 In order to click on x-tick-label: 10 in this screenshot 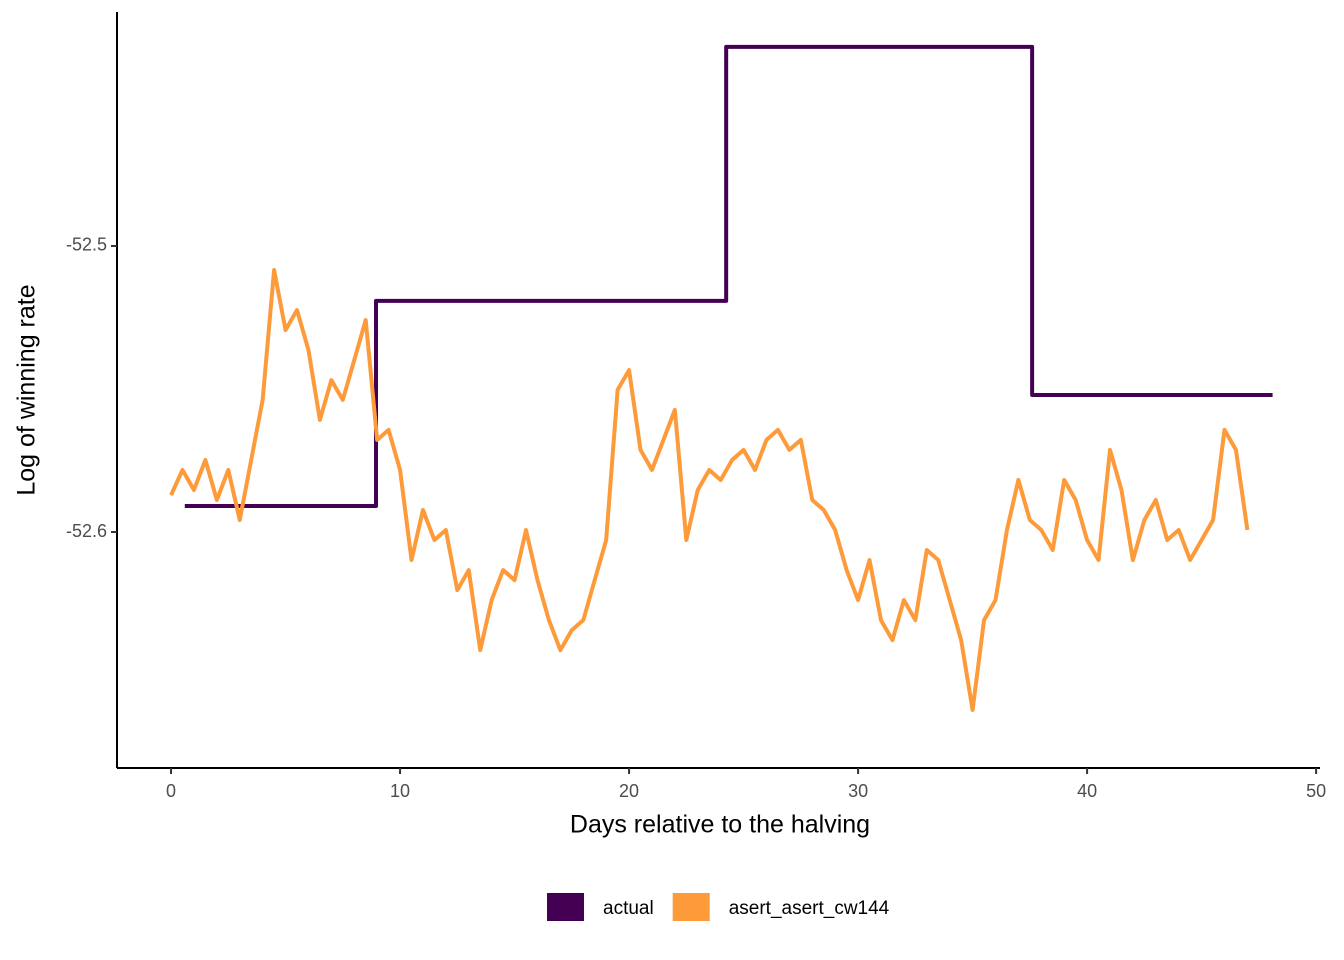, I will do `click(400, 791)`.